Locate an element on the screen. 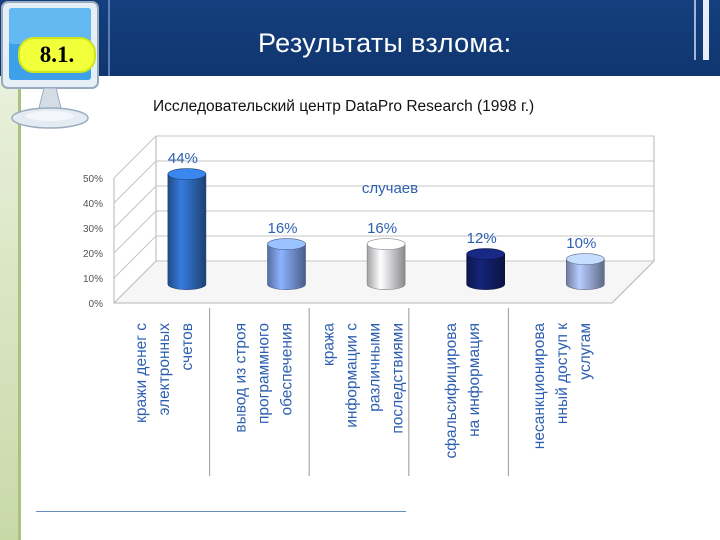 The width and height of the screenshot is (720, 540). y-tick-label: 50% is located at coordinates (93, 179).